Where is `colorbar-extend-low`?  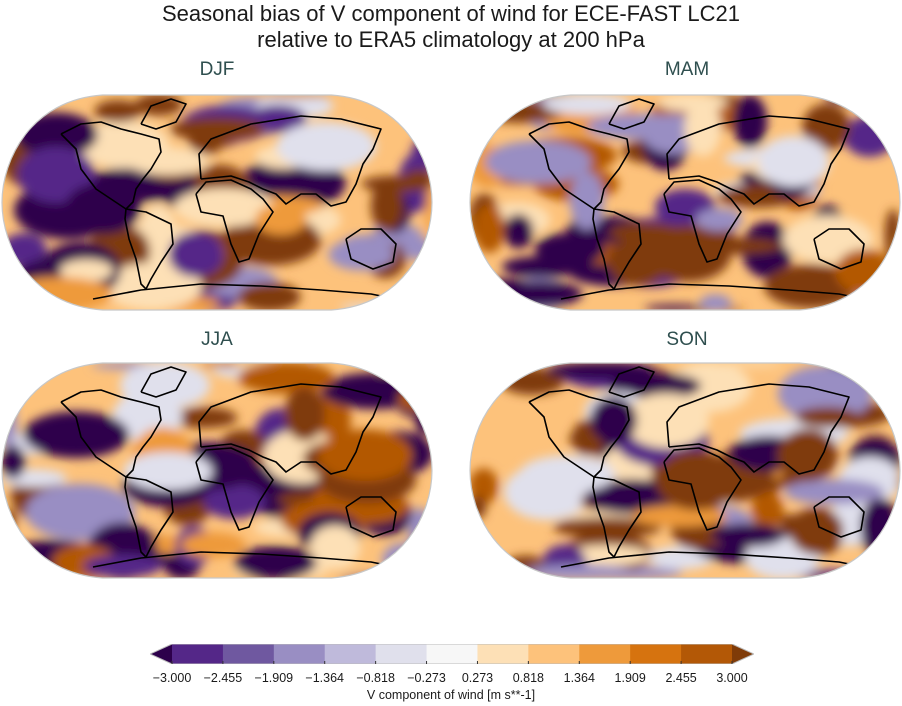
colorbar-extend-low is located at coordinates (161, 654).